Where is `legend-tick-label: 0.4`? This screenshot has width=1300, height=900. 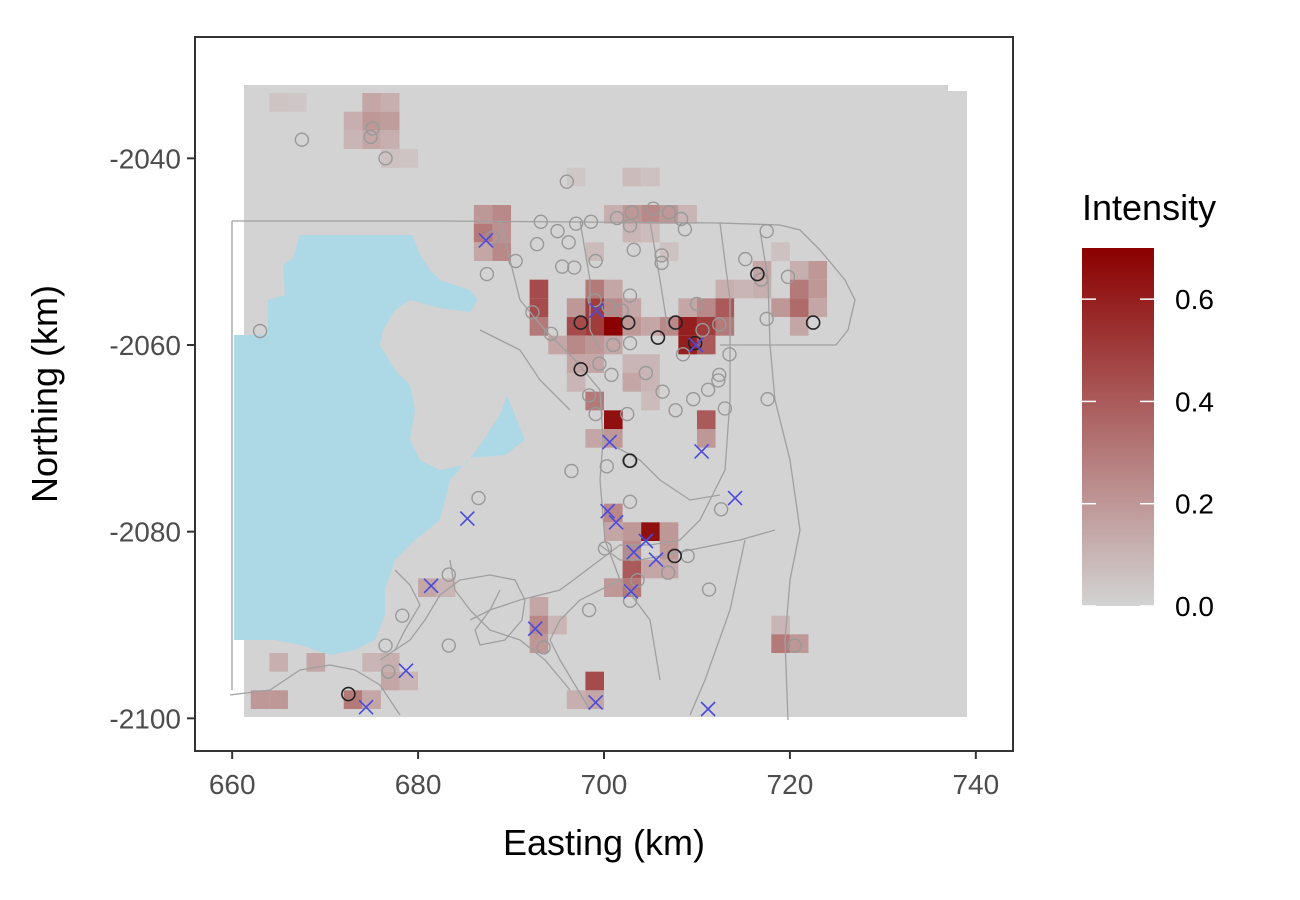 legend-tick-label: 0.4 is located at coordinates (1194, 401).